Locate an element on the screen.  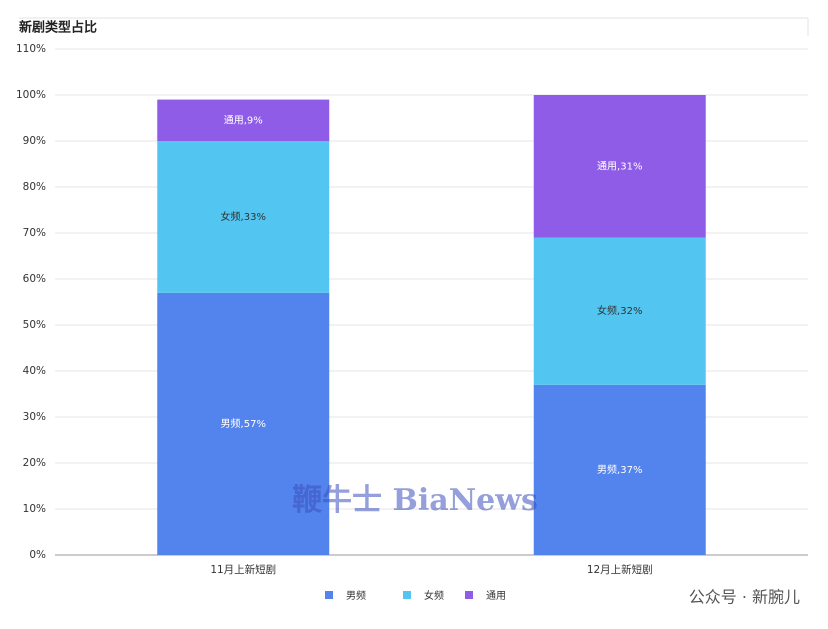
legend-label: 女频 is located at coordinates (434, 595).